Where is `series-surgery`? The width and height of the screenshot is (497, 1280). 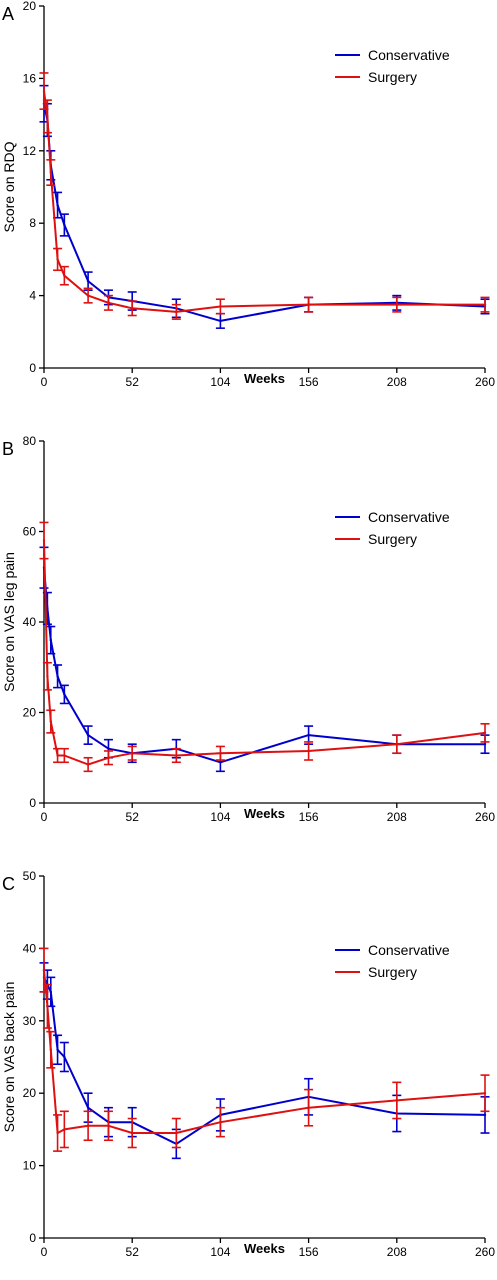
series-surgery is located at coordinates (264, 1049).